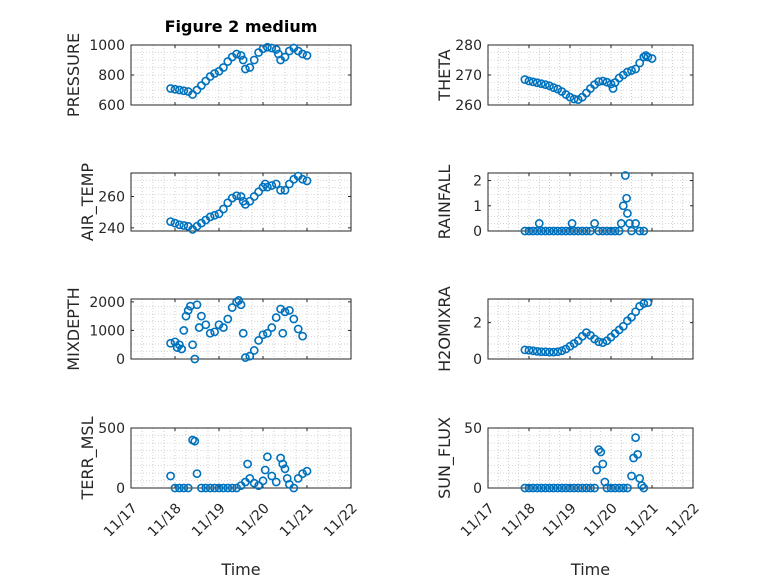 Image resolution: width=778 pixels, height=583 pixels. I want to click on x-tick-label: 11/22, so click(341, 520).